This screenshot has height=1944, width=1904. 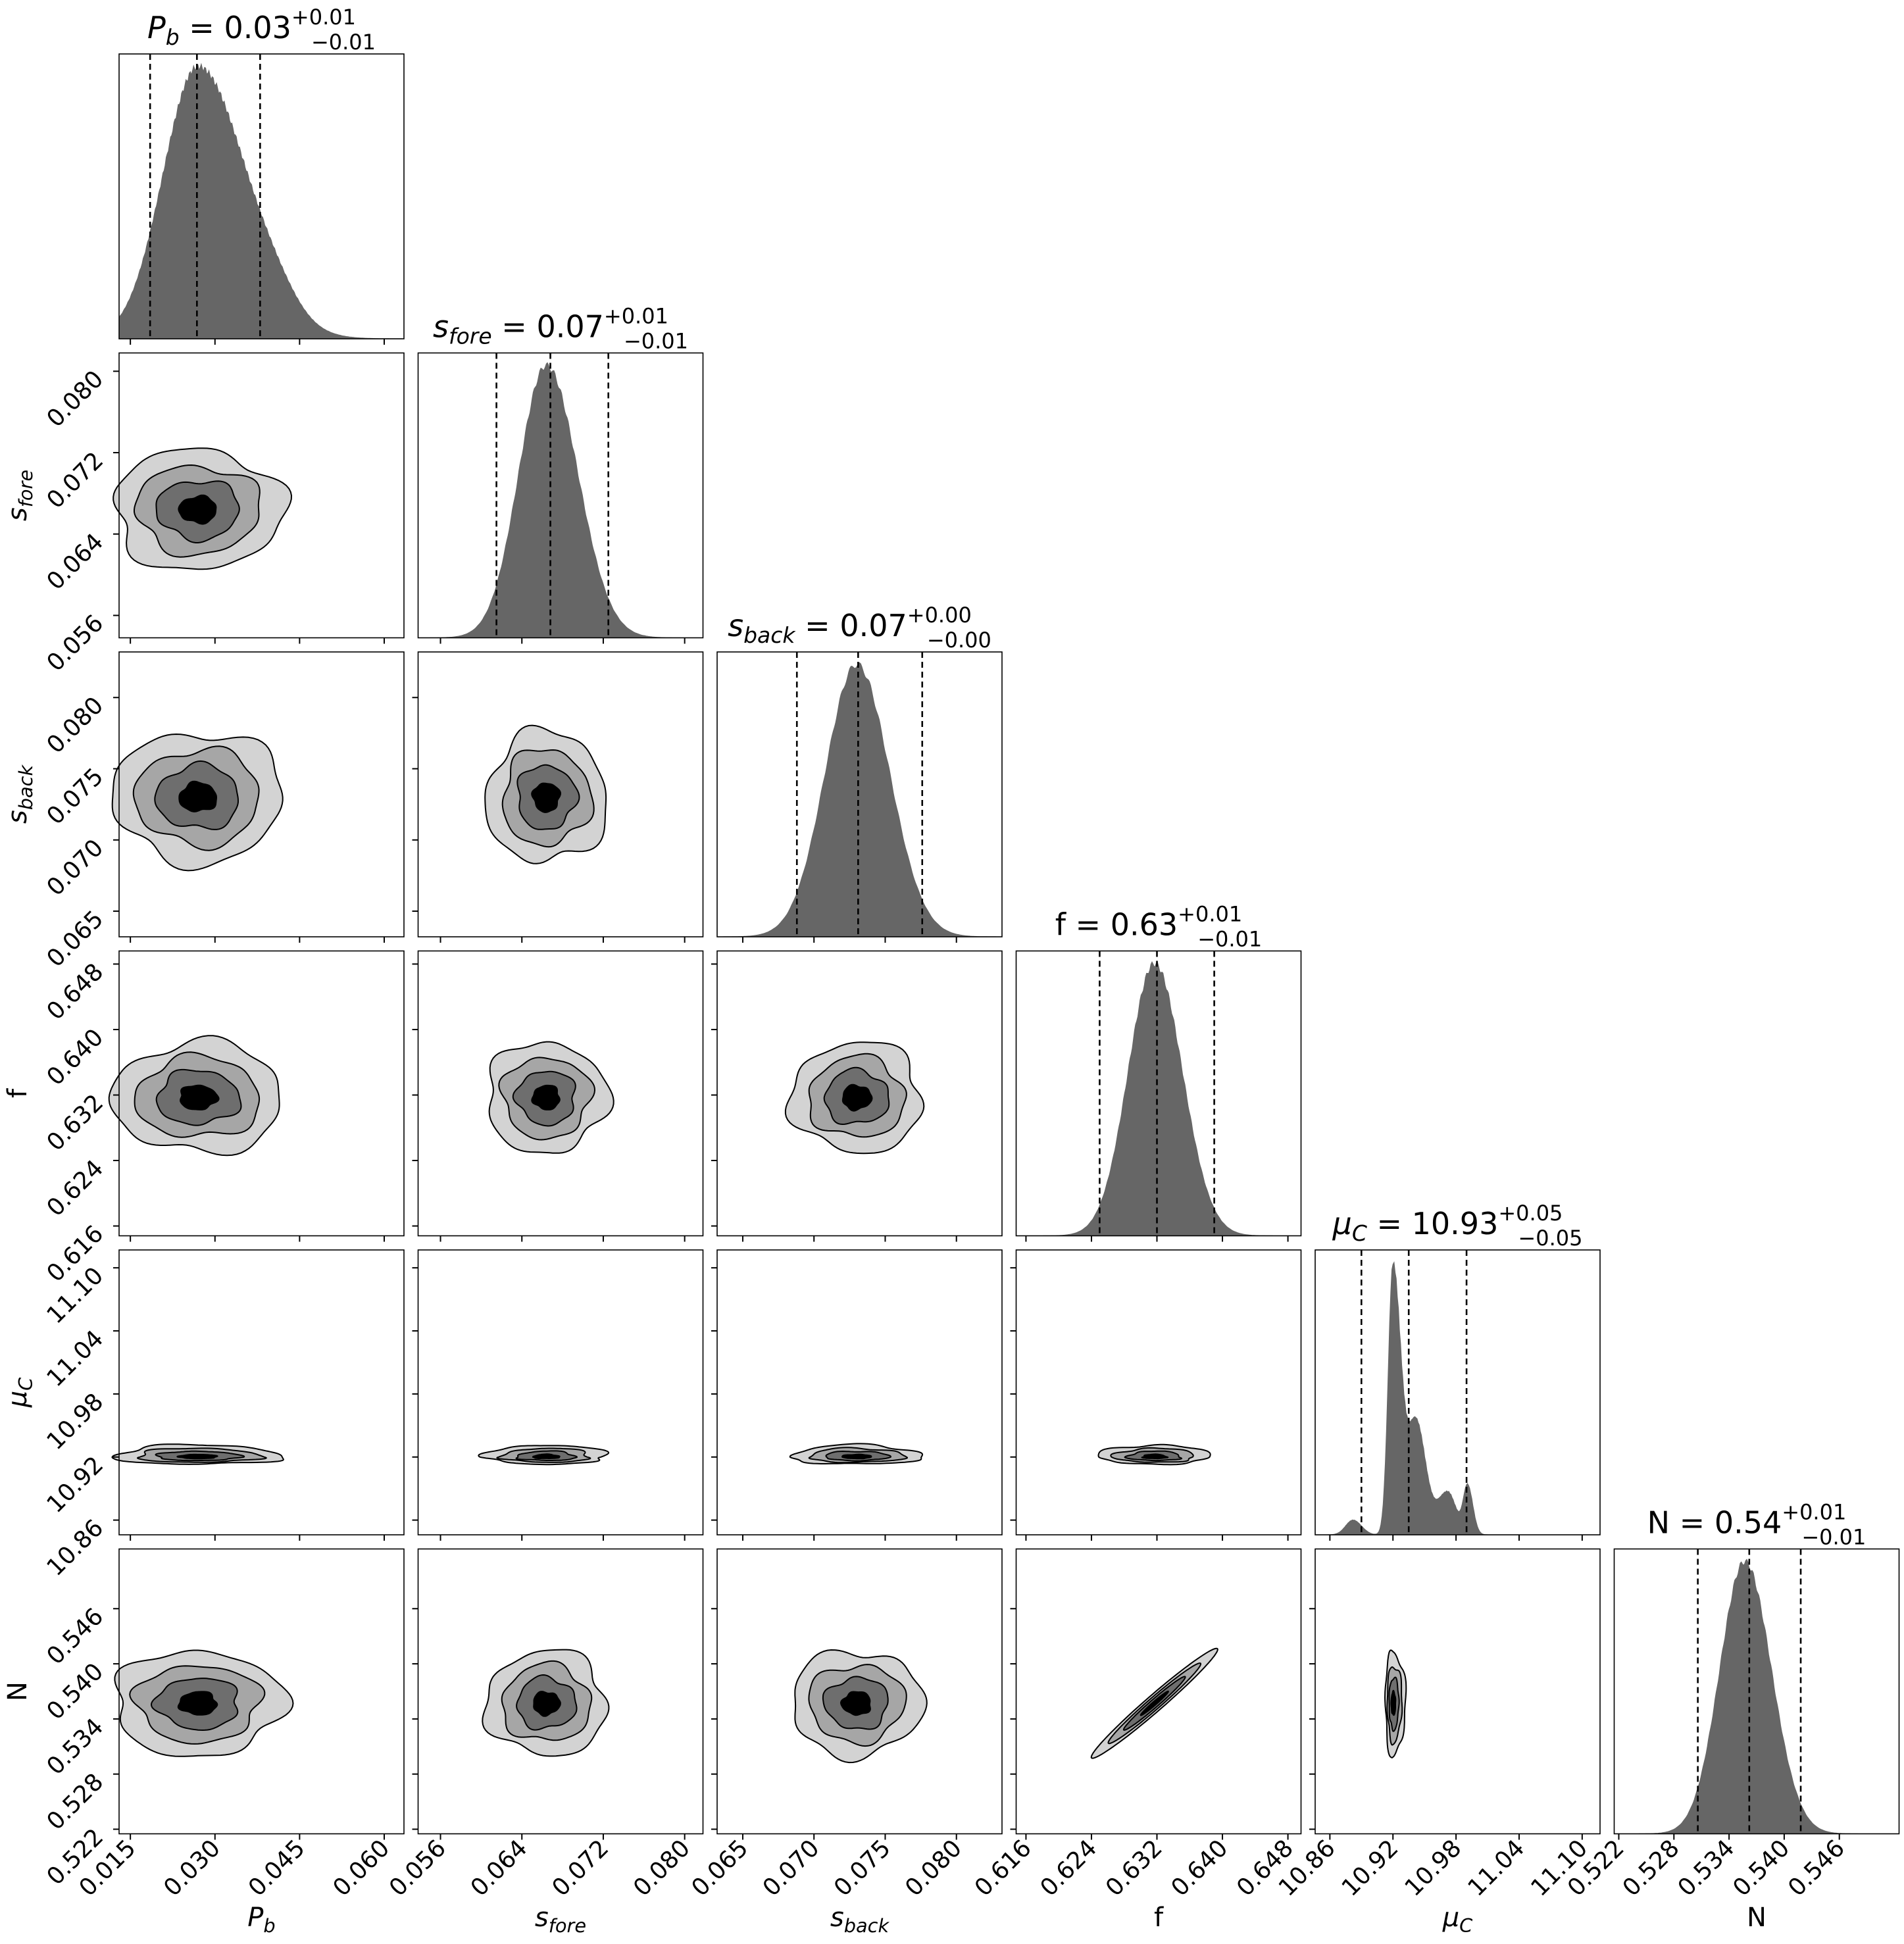 I want to click on x-tick-label: 0.045, so click(x=277, y=1868).